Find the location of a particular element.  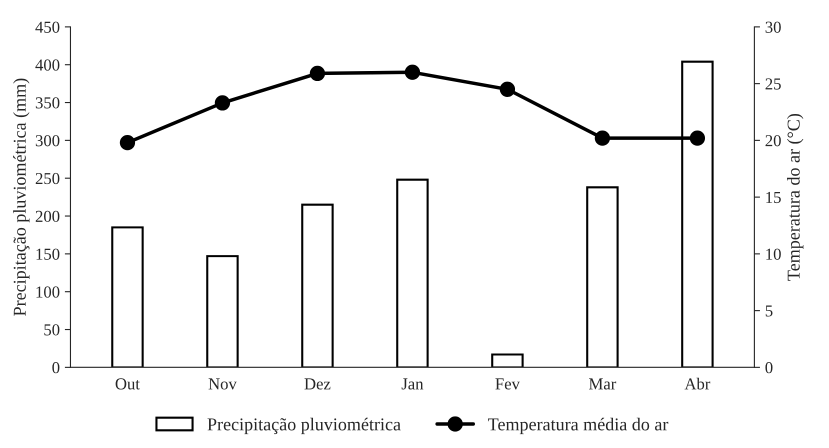

legend-label: Temperatura média do ar is located at coordinates (578, 426).